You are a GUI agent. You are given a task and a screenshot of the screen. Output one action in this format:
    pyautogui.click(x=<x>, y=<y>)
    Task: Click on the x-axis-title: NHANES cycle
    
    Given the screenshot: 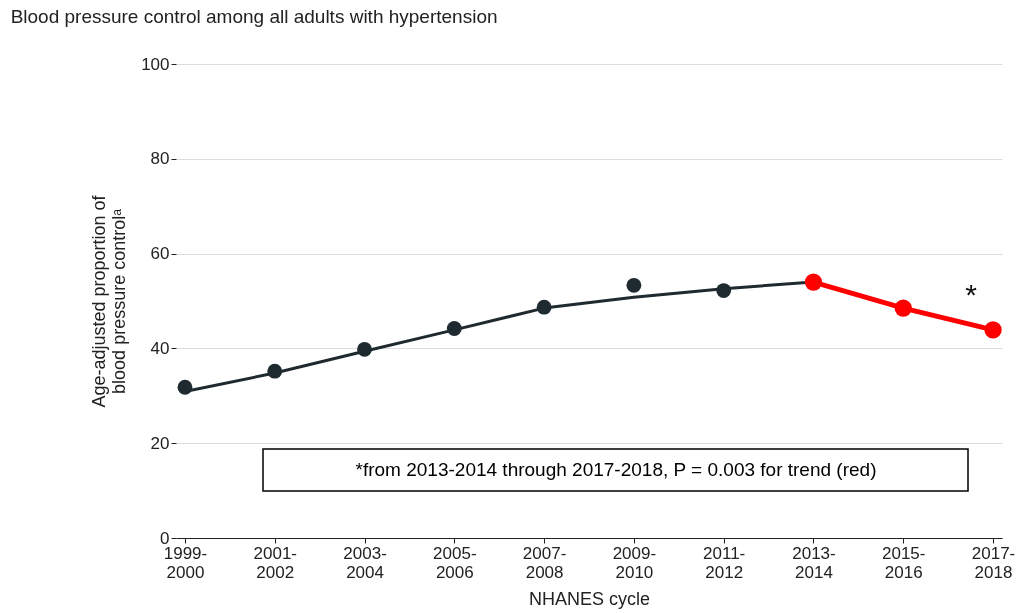 What is the action you would take?
    pyautogui.click(x=589, y=598)
    